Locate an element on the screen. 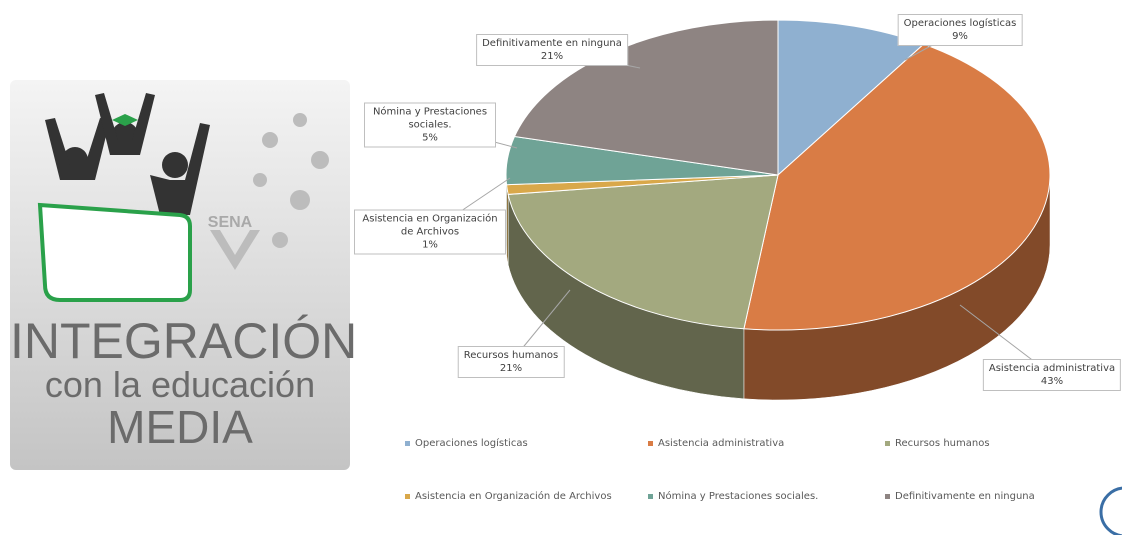  legend-label: Recursos humanos is located at coordinates (942, 443).